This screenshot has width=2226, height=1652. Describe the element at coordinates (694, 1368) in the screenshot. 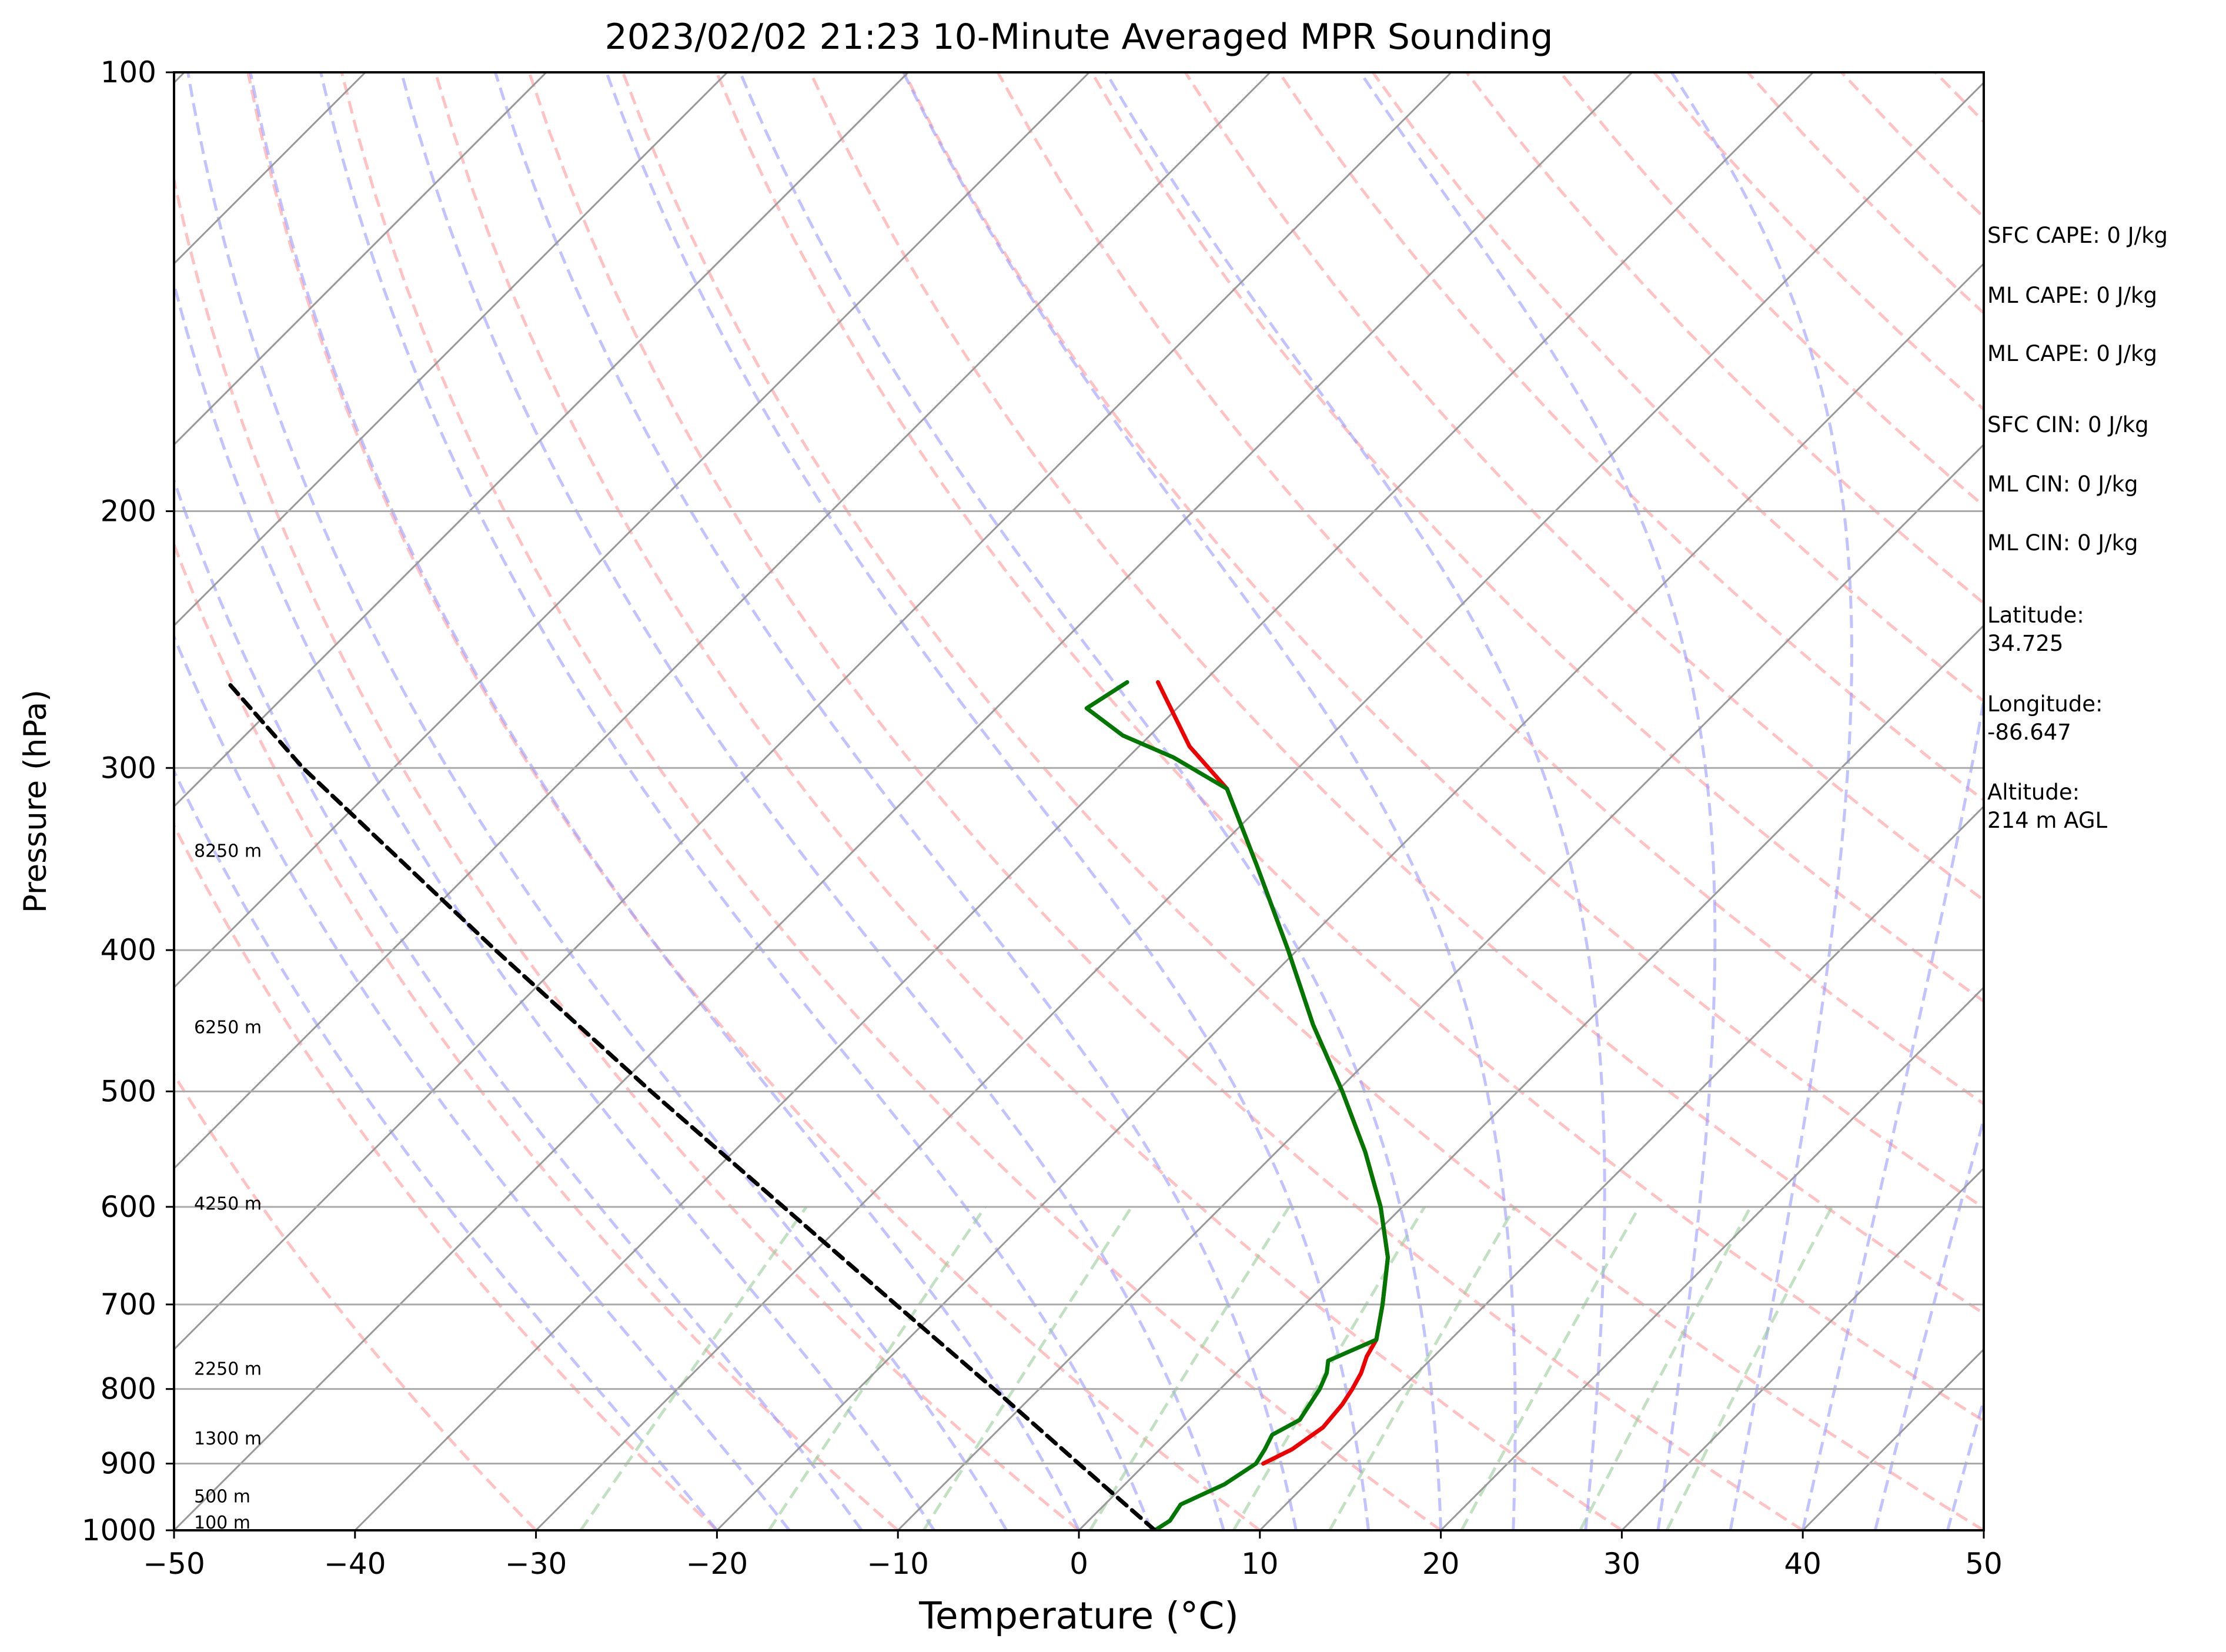

I see `mixing-ratio-line` at that location.